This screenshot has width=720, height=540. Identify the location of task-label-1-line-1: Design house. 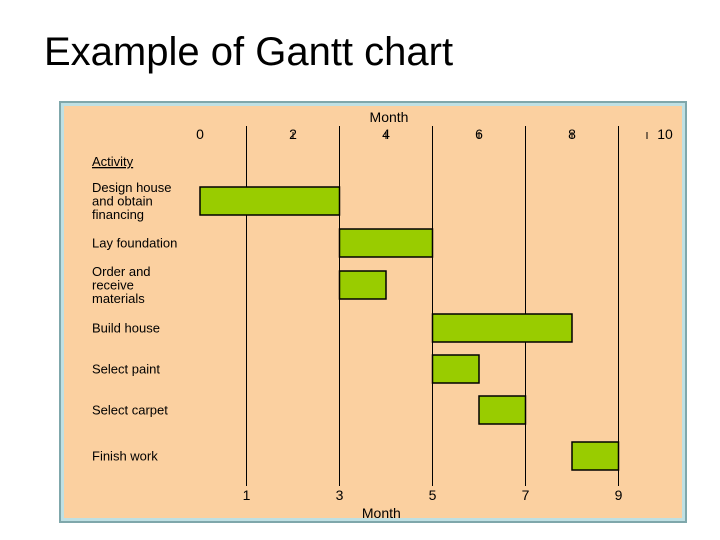
(132, 187).